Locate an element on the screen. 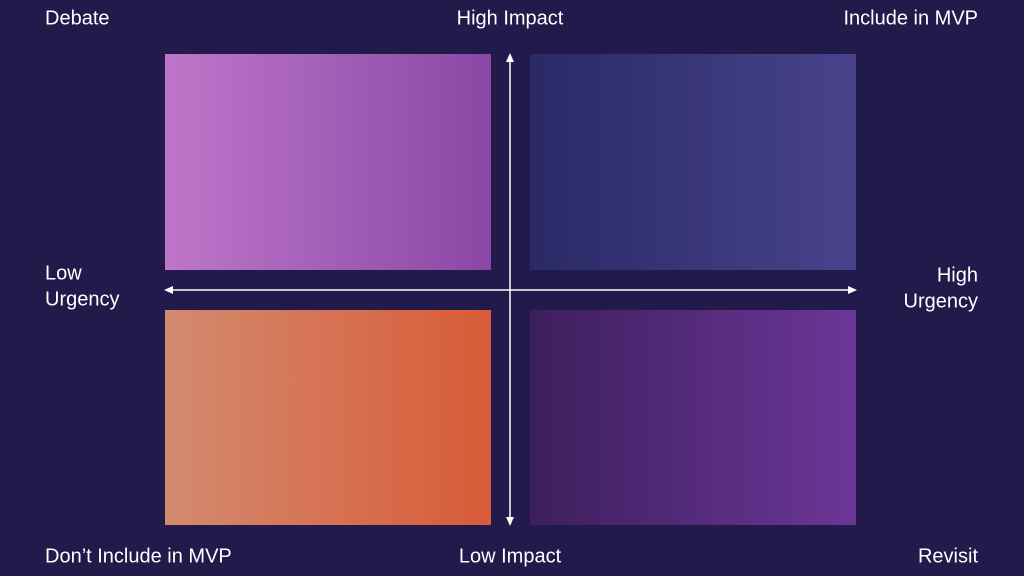 This screenshot has height=576, width=1024. arrow-head-down is located at coordinates (510, 521).